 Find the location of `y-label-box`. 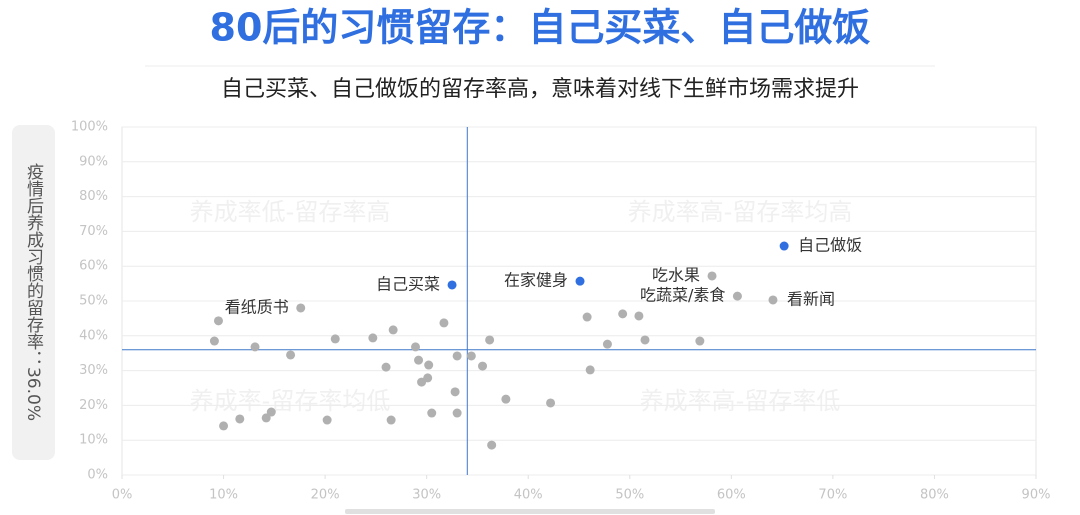

y-label-box is located at coordinates (33, 292).